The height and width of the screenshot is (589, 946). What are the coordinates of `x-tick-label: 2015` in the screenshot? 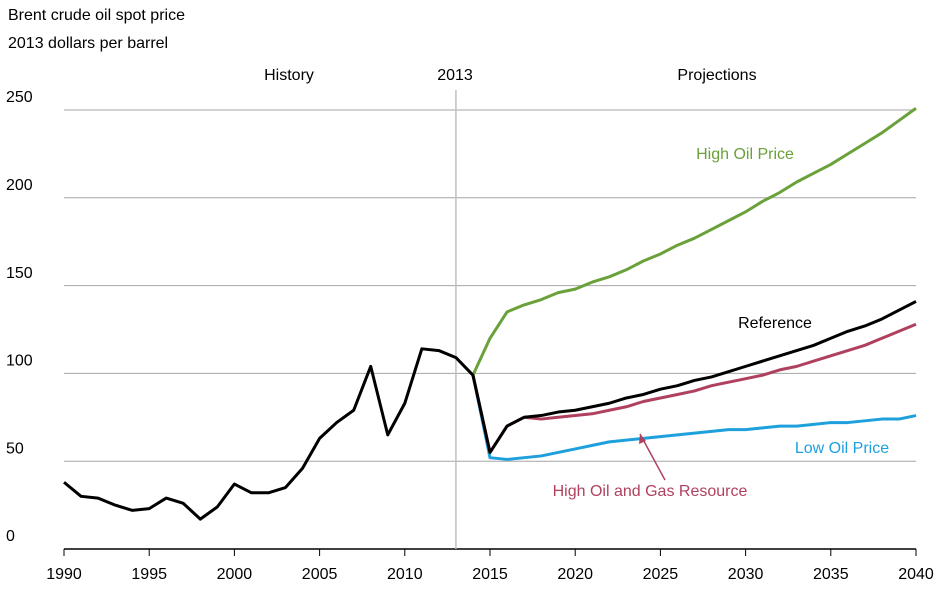 It's located at (490, 574).